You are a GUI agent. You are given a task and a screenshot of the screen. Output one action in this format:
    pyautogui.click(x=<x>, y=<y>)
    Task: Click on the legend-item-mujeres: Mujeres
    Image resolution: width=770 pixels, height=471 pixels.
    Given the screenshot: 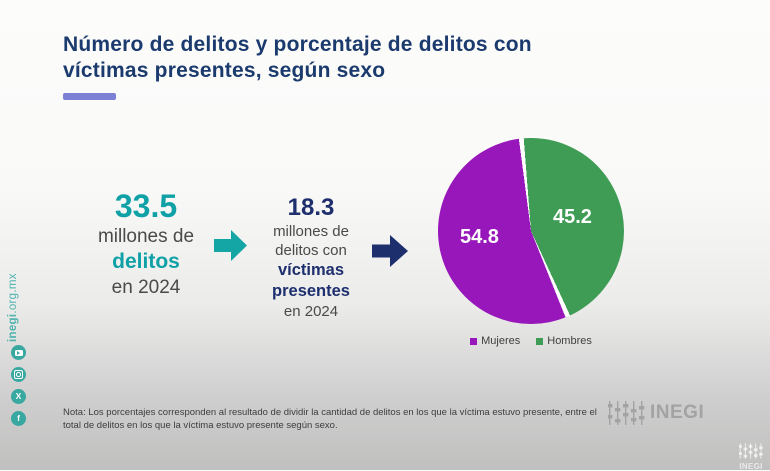 What is the action you would take?
    pyautogui.click(x=495, y=341)
    